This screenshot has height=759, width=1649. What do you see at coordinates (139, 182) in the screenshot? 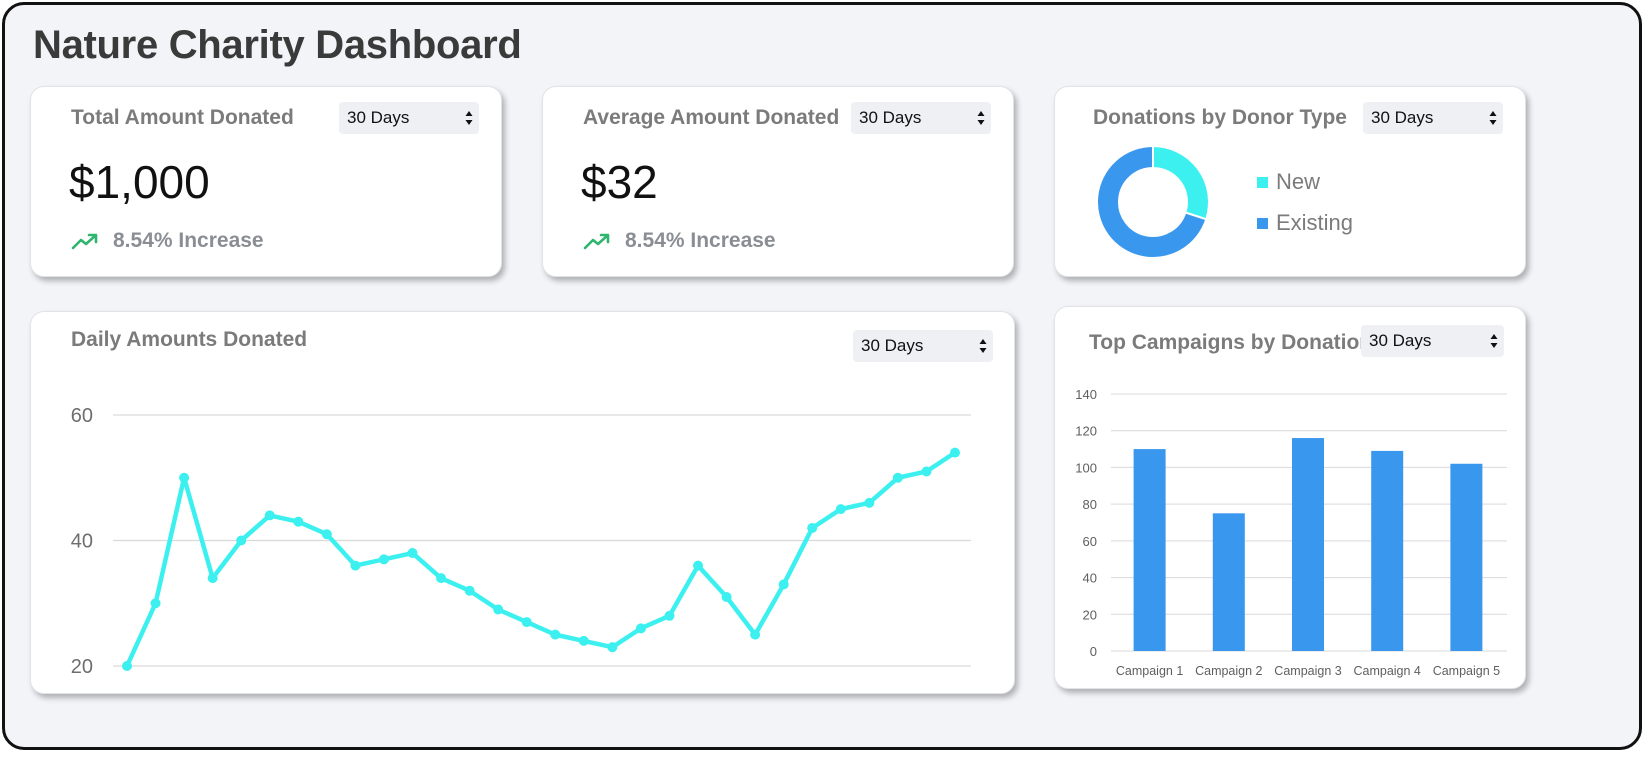
I see `total-donated-value: $1,000` at bounding box center [139, 182].